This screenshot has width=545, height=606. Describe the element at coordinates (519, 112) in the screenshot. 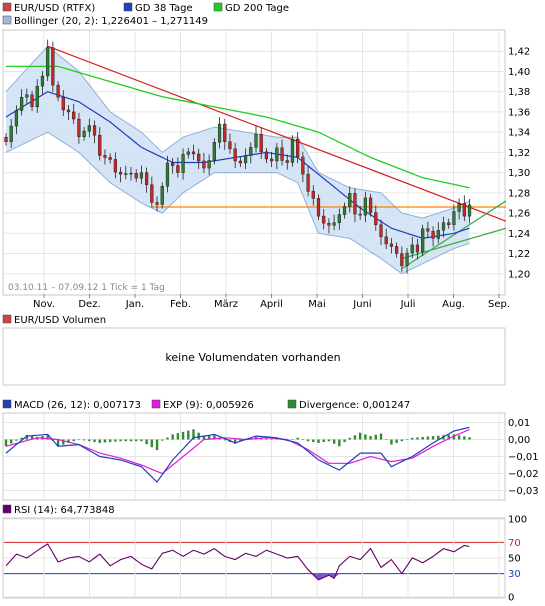

I see `price-y-tick-label: 1,36` at that location.